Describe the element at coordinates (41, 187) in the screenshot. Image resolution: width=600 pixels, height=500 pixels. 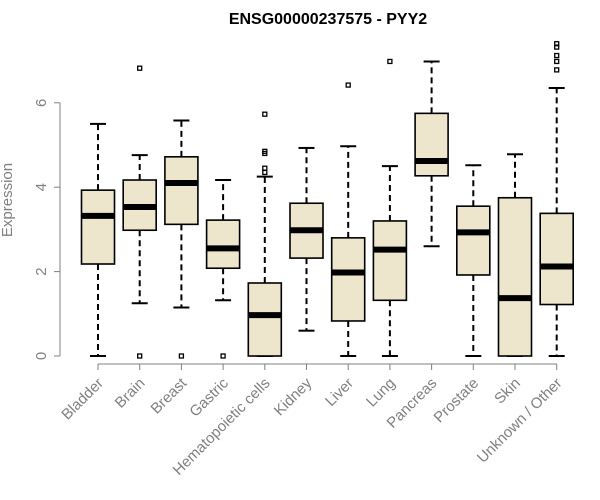
I see `y-tick-label: 4` at that location.